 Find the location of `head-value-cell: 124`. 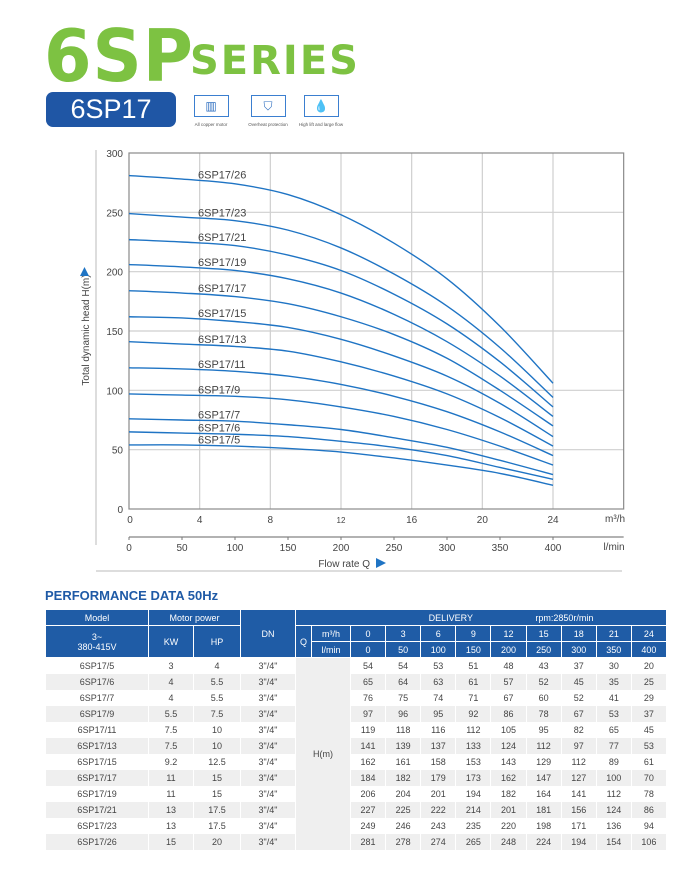

head-value-cell: 124 is located at coordinates (508, 746).